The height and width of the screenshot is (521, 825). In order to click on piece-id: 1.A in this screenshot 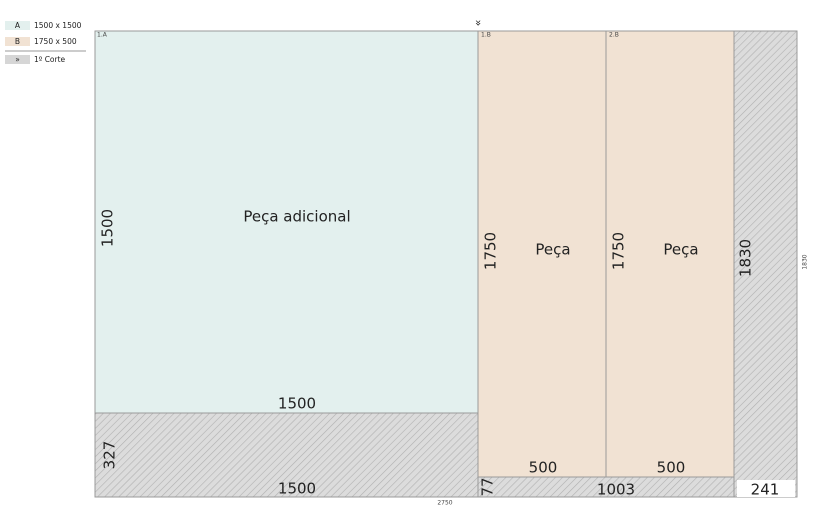, I will do `click(102, 35)`.